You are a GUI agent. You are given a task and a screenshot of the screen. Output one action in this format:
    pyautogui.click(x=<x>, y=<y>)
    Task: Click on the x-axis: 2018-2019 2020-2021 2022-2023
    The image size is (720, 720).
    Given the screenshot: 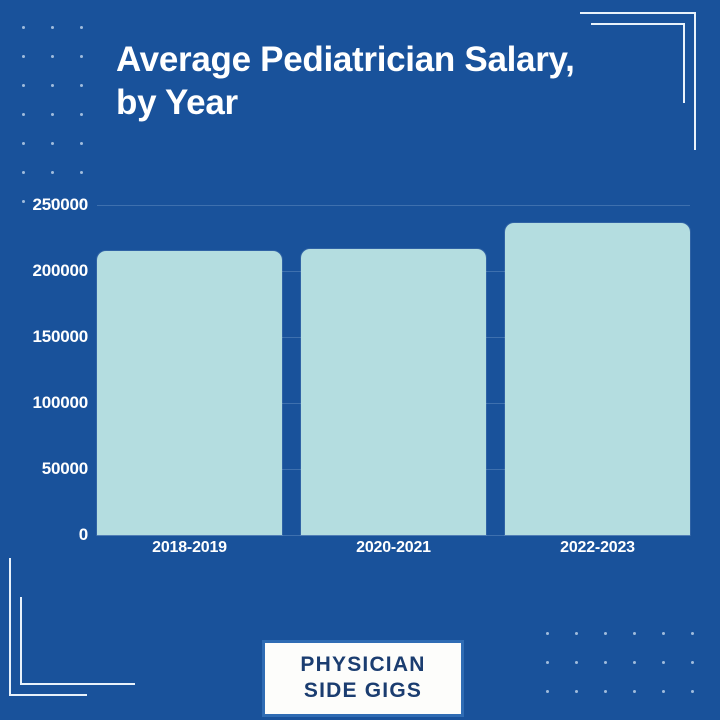 What is the action you would take?
    pyautogui.click(x=393, y=548)
    